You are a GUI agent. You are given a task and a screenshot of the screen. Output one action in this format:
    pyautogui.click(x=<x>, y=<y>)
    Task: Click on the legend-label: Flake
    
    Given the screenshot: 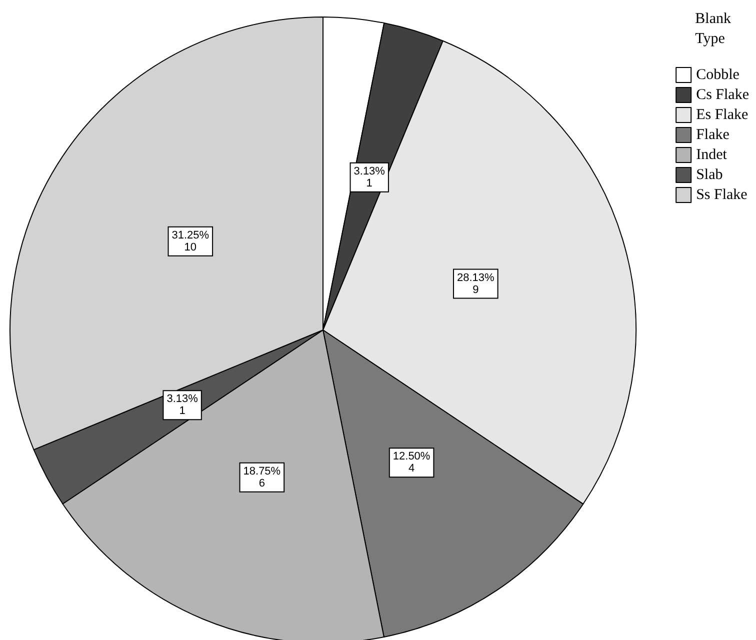 What is the action you would take?
    pyautogui.click(x=713, y=135)
    